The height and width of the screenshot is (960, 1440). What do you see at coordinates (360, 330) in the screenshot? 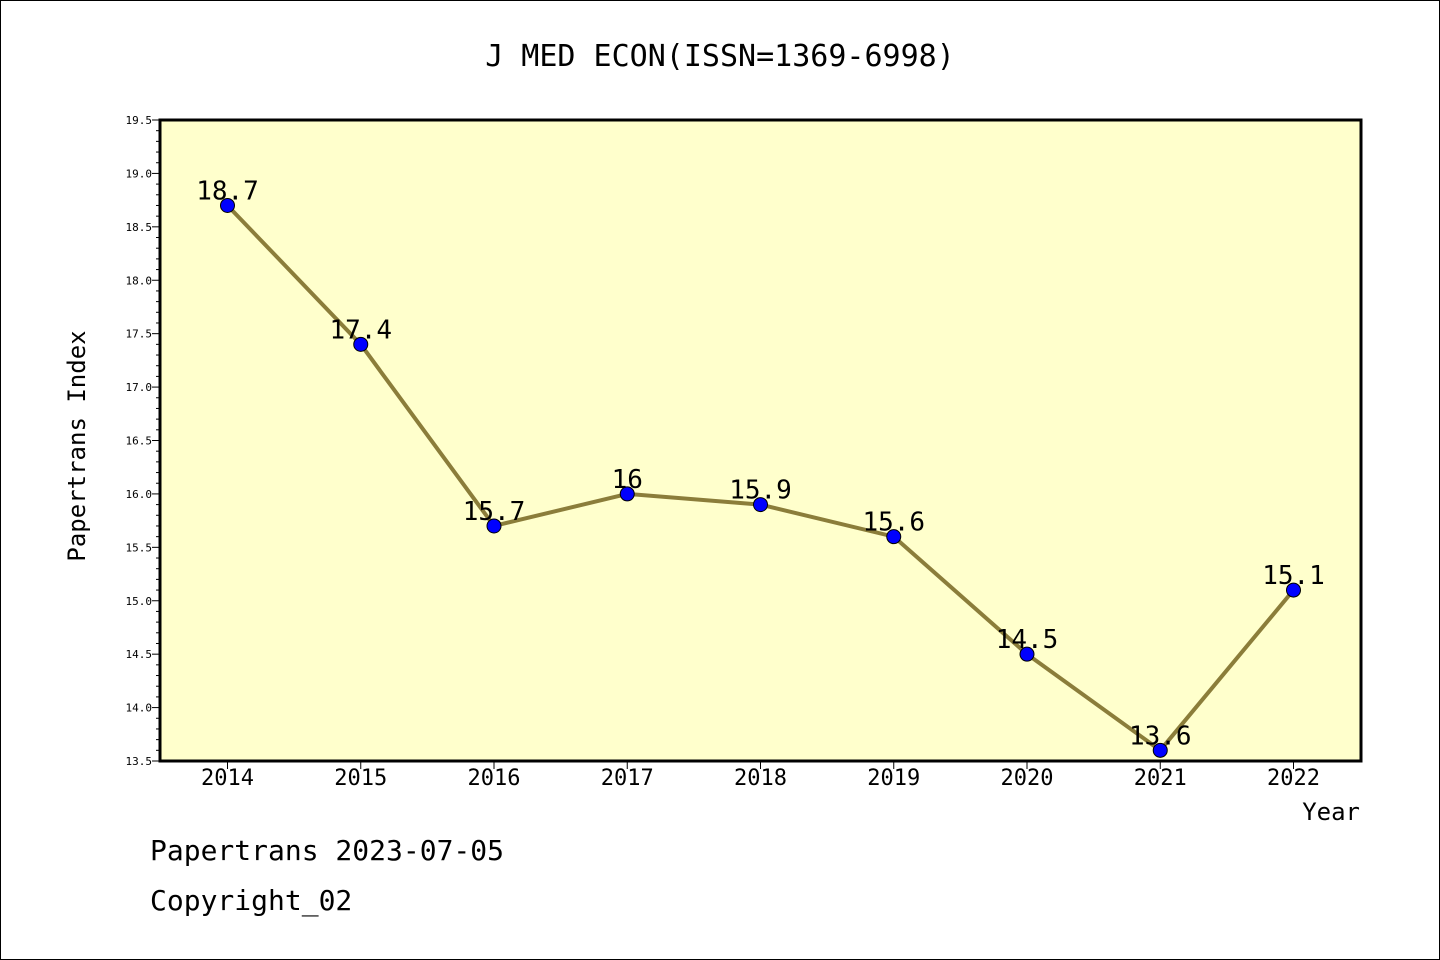
I see `data-label: 17.4` at bounding box center [360, 330].